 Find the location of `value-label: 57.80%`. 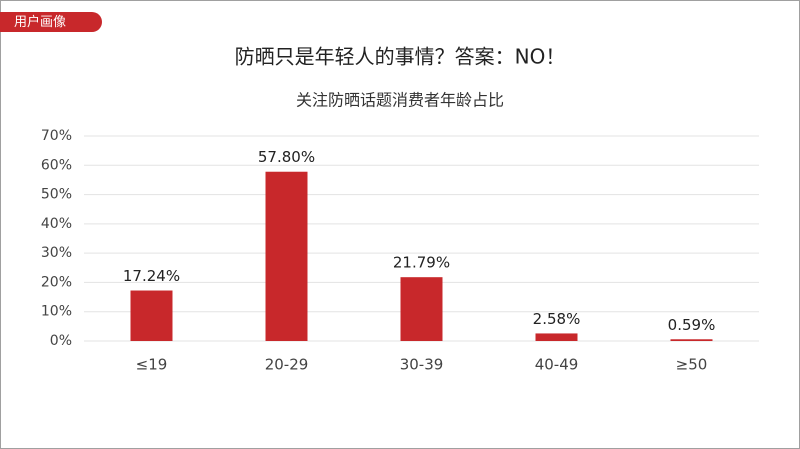

value-label: 57.80% is located at coordinates (286, 157).